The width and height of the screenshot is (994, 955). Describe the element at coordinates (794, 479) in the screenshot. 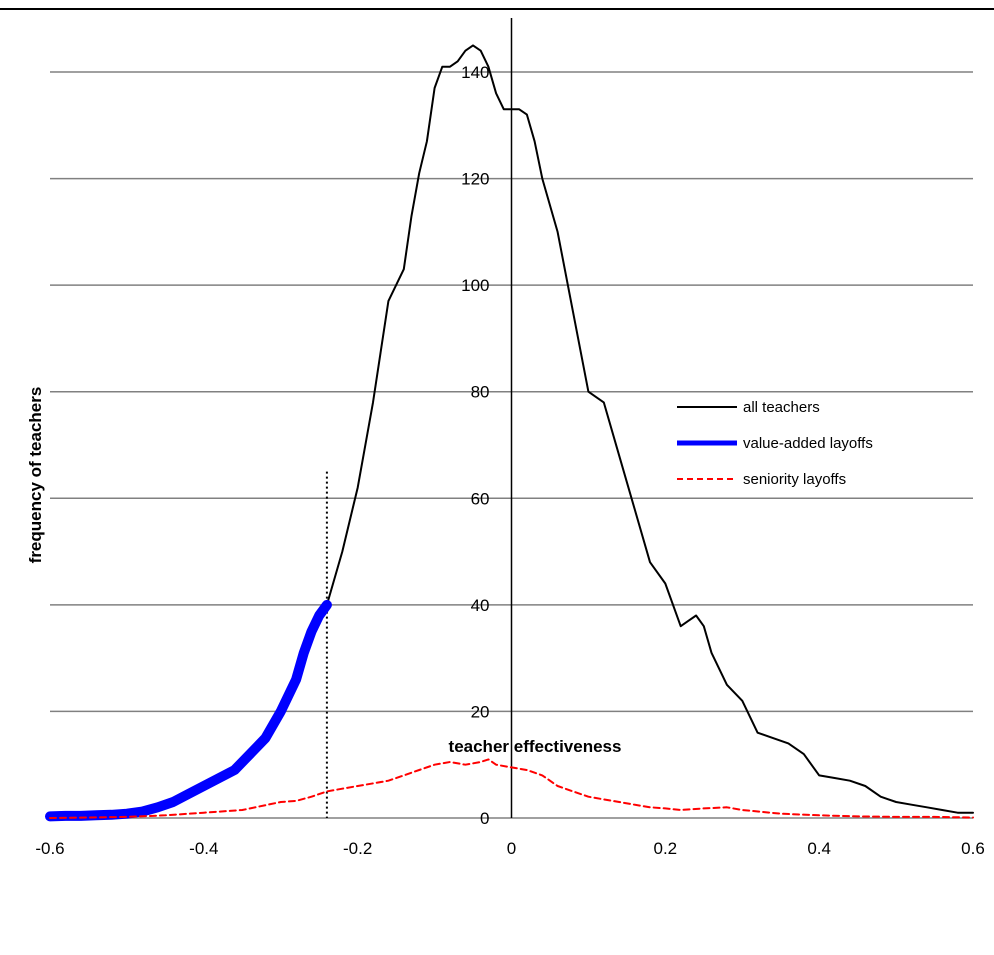

I see `legend-label: seniority layoffs` at that location.